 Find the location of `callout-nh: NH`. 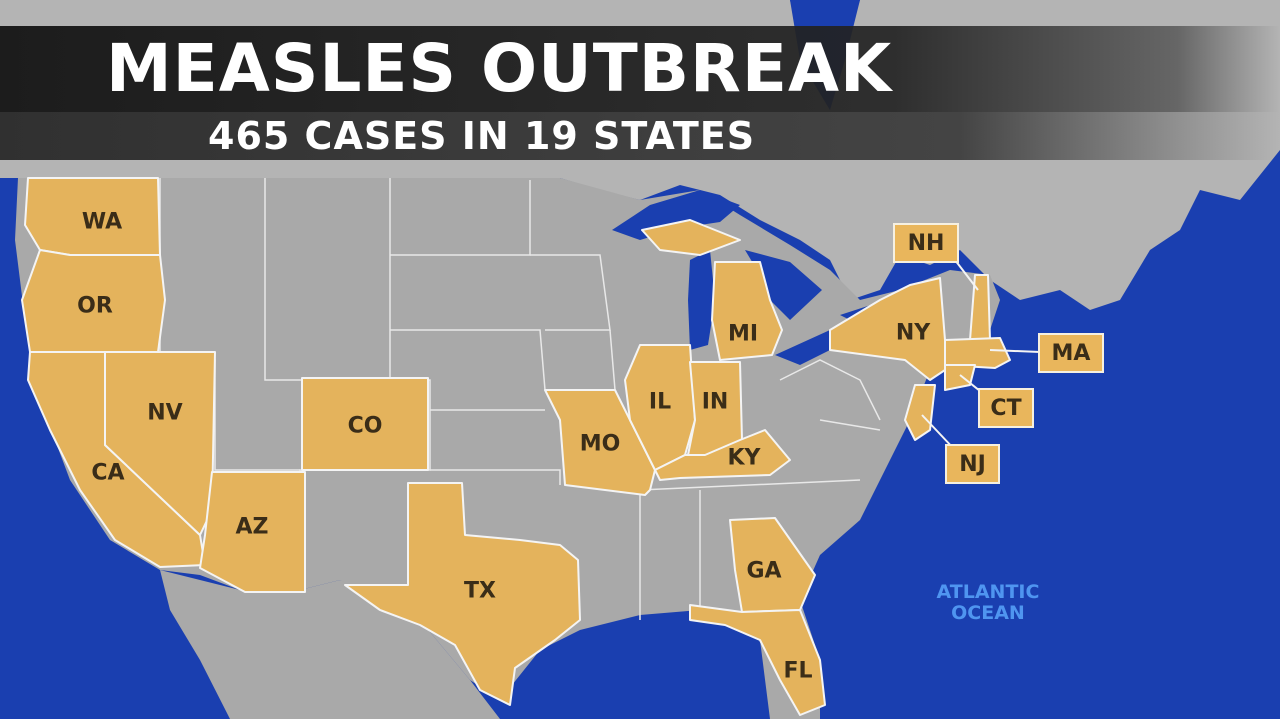

callout-nh: NH is located at coordinates (926, 243).